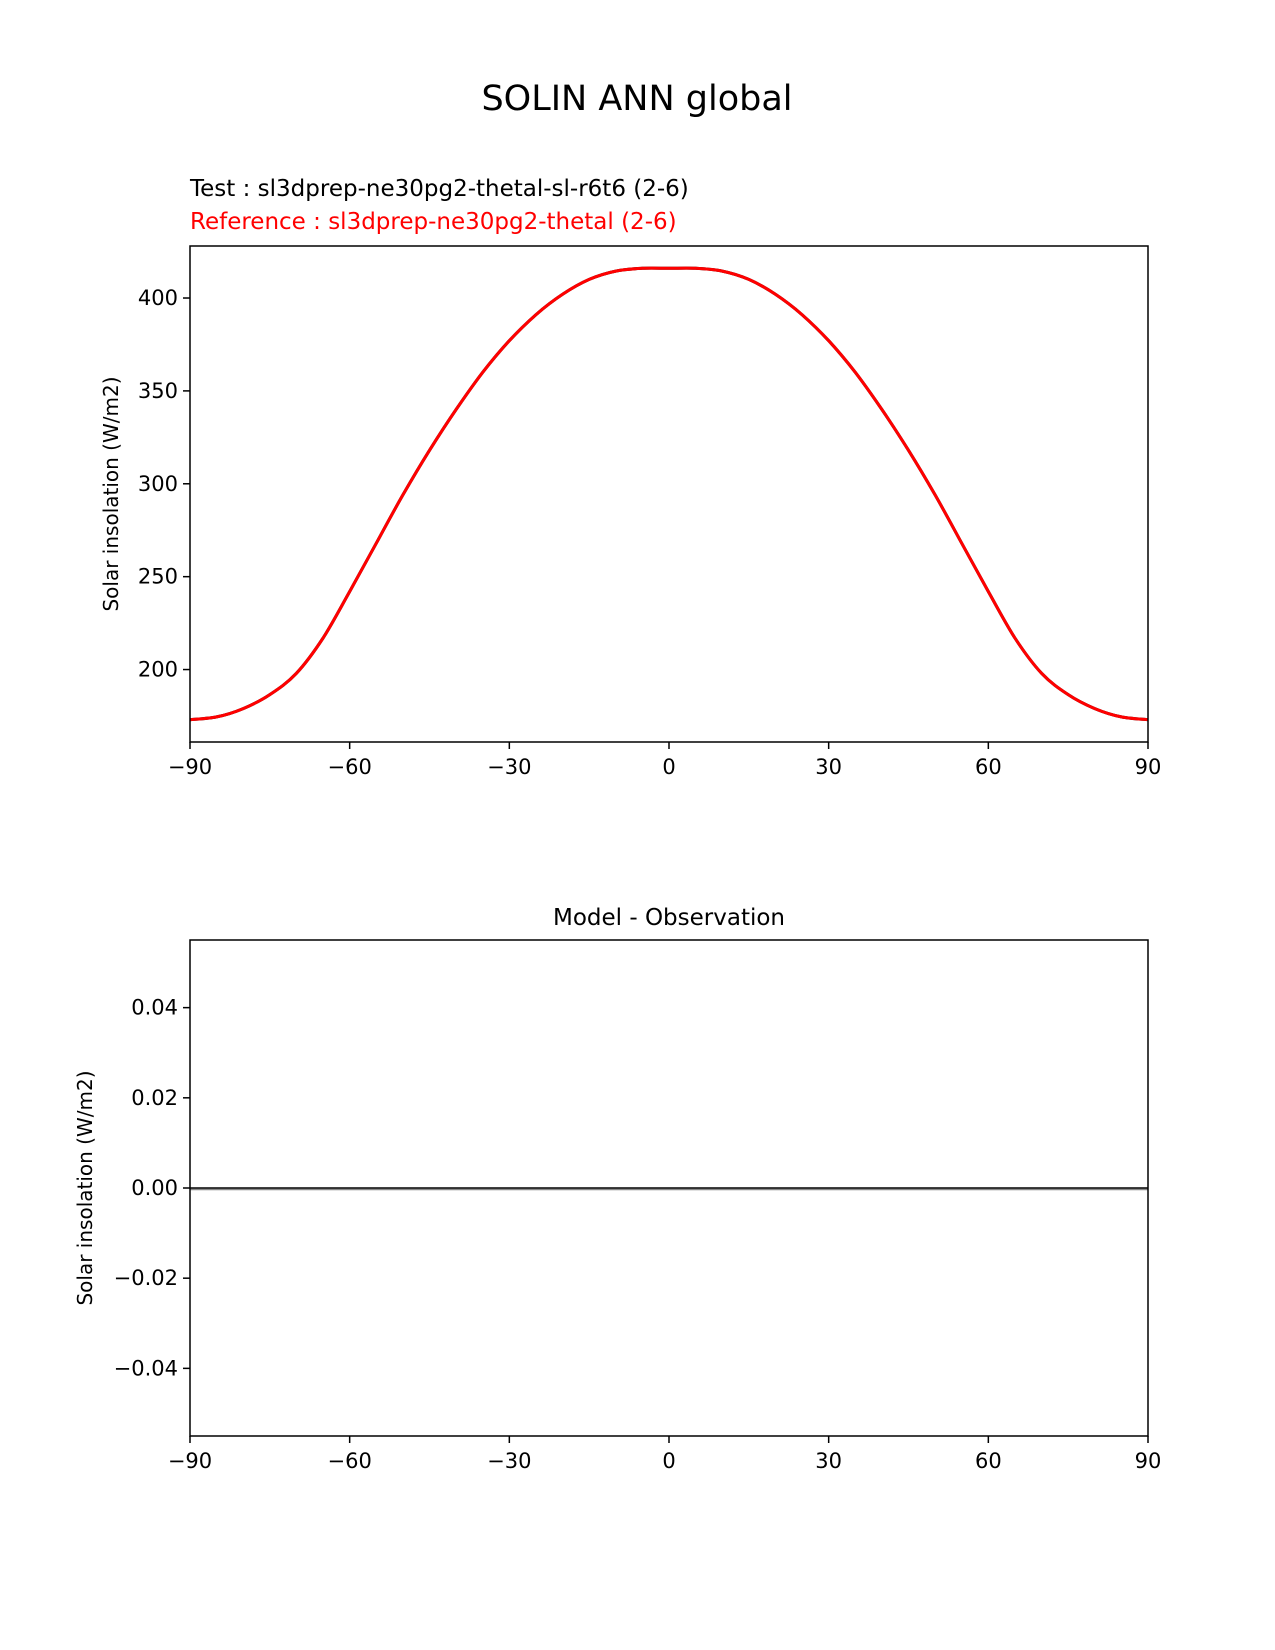  Describe the element at coordinates (158, 670) in the screenshot. I see `y-tick-label: 200` at that location.